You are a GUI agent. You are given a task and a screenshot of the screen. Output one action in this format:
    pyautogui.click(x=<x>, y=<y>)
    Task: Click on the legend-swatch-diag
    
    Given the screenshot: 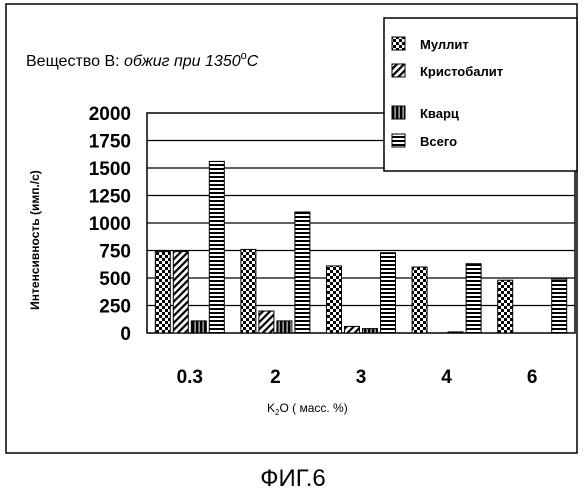 What is the action you would take?
    pyautogui.click(x=398, y=70)
    